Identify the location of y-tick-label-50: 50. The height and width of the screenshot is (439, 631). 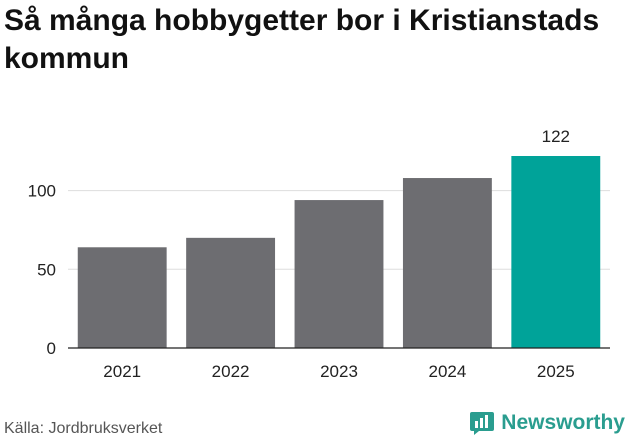
(46, 269).